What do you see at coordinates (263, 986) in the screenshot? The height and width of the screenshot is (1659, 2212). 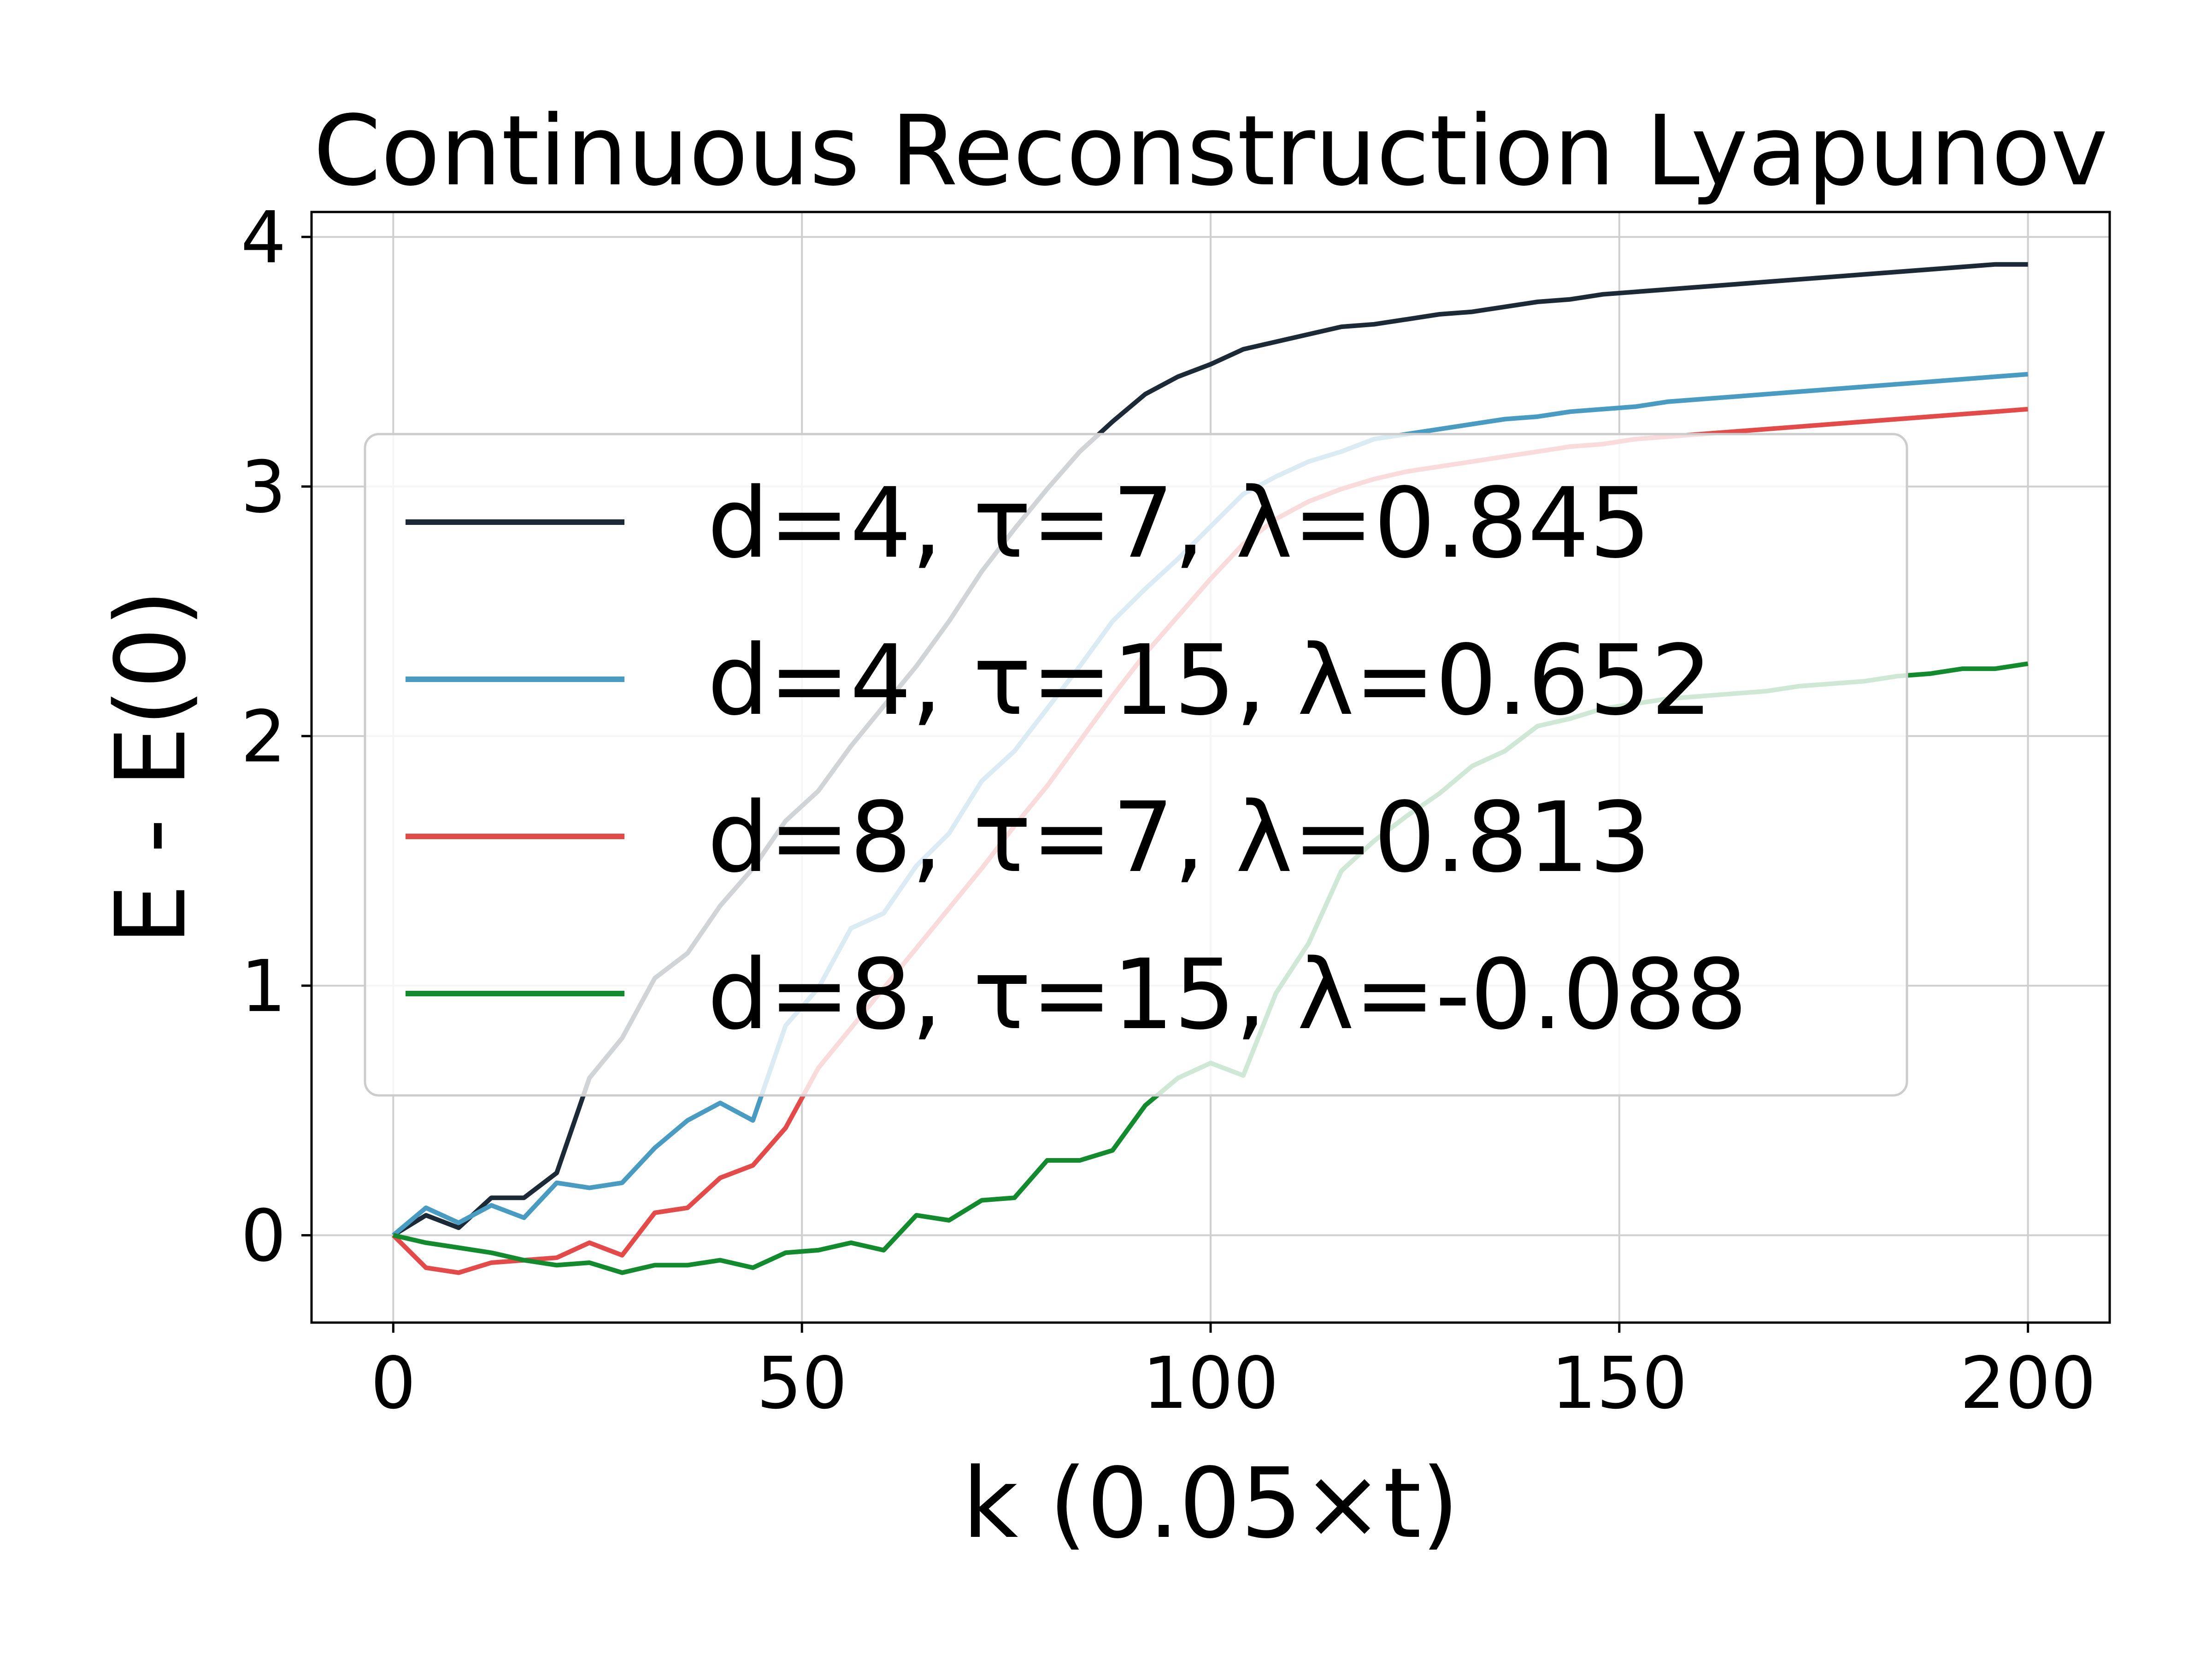 I see `y-tick-label: 1` at bounding box center [263, 986].